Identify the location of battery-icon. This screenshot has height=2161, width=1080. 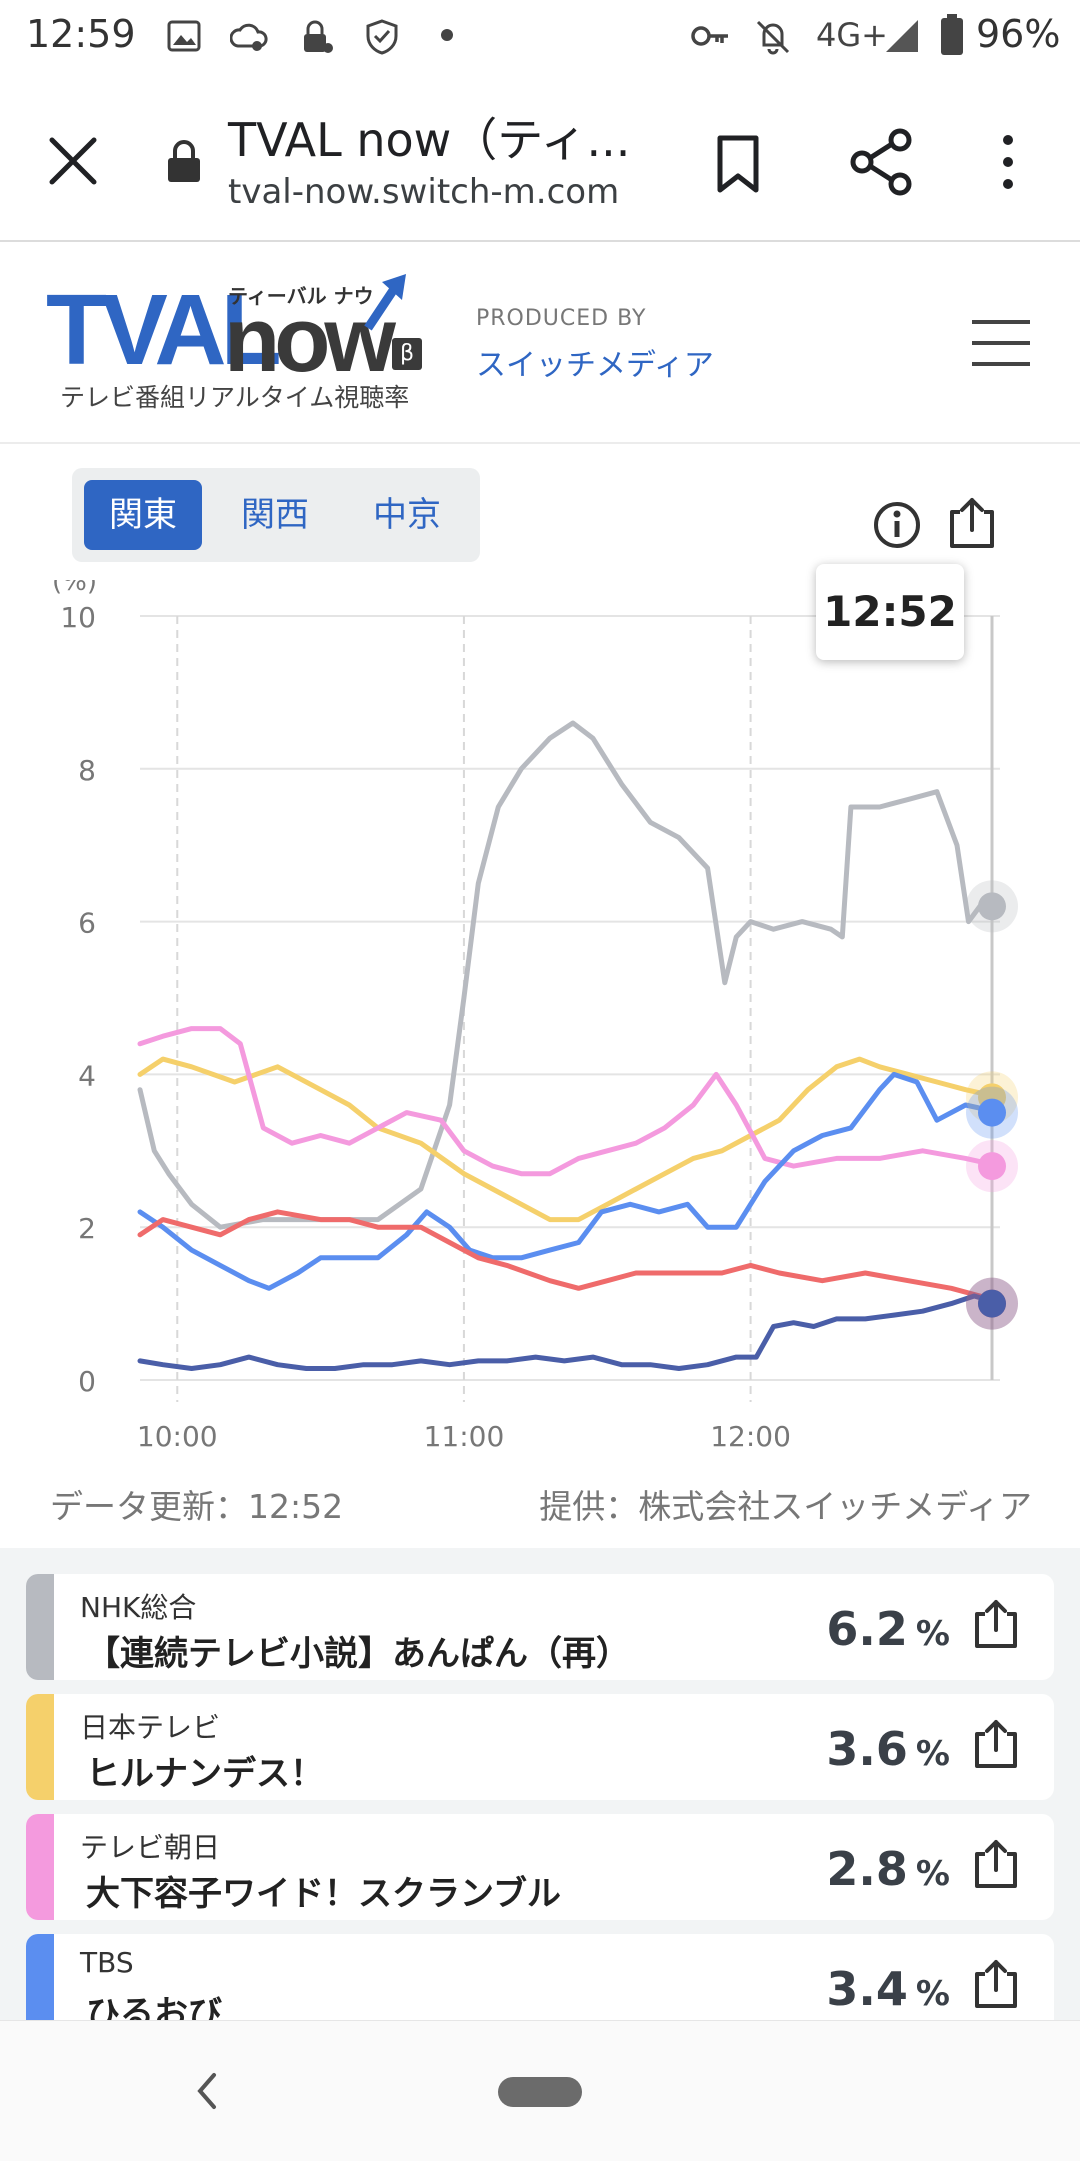
(952, 34).